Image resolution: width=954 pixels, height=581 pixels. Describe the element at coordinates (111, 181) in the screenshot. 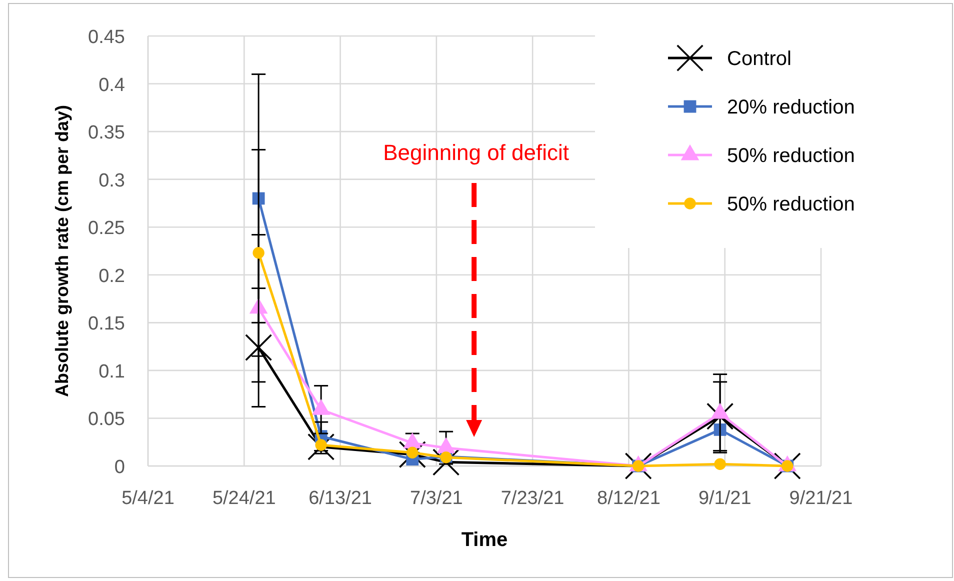

I see `y-tick-label: 0.3` at that location.